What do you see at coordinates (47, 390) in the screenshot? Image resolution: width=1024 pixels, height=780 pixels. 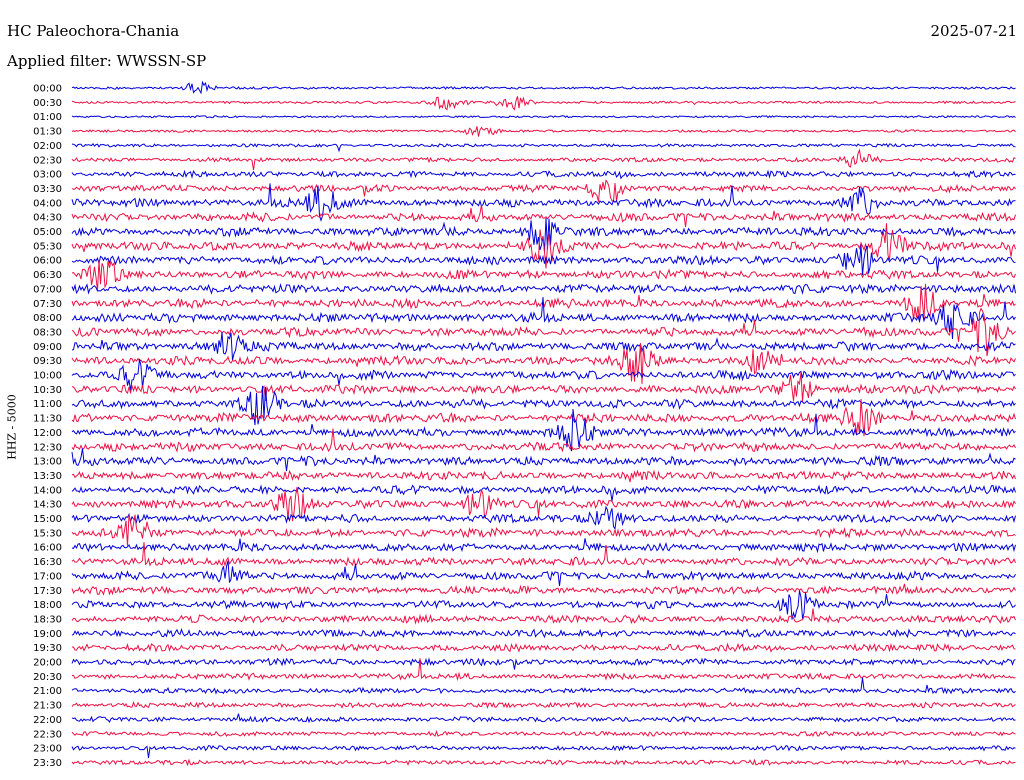 I see `time-tick-label: 10:30` at bounding box center [47, 390].